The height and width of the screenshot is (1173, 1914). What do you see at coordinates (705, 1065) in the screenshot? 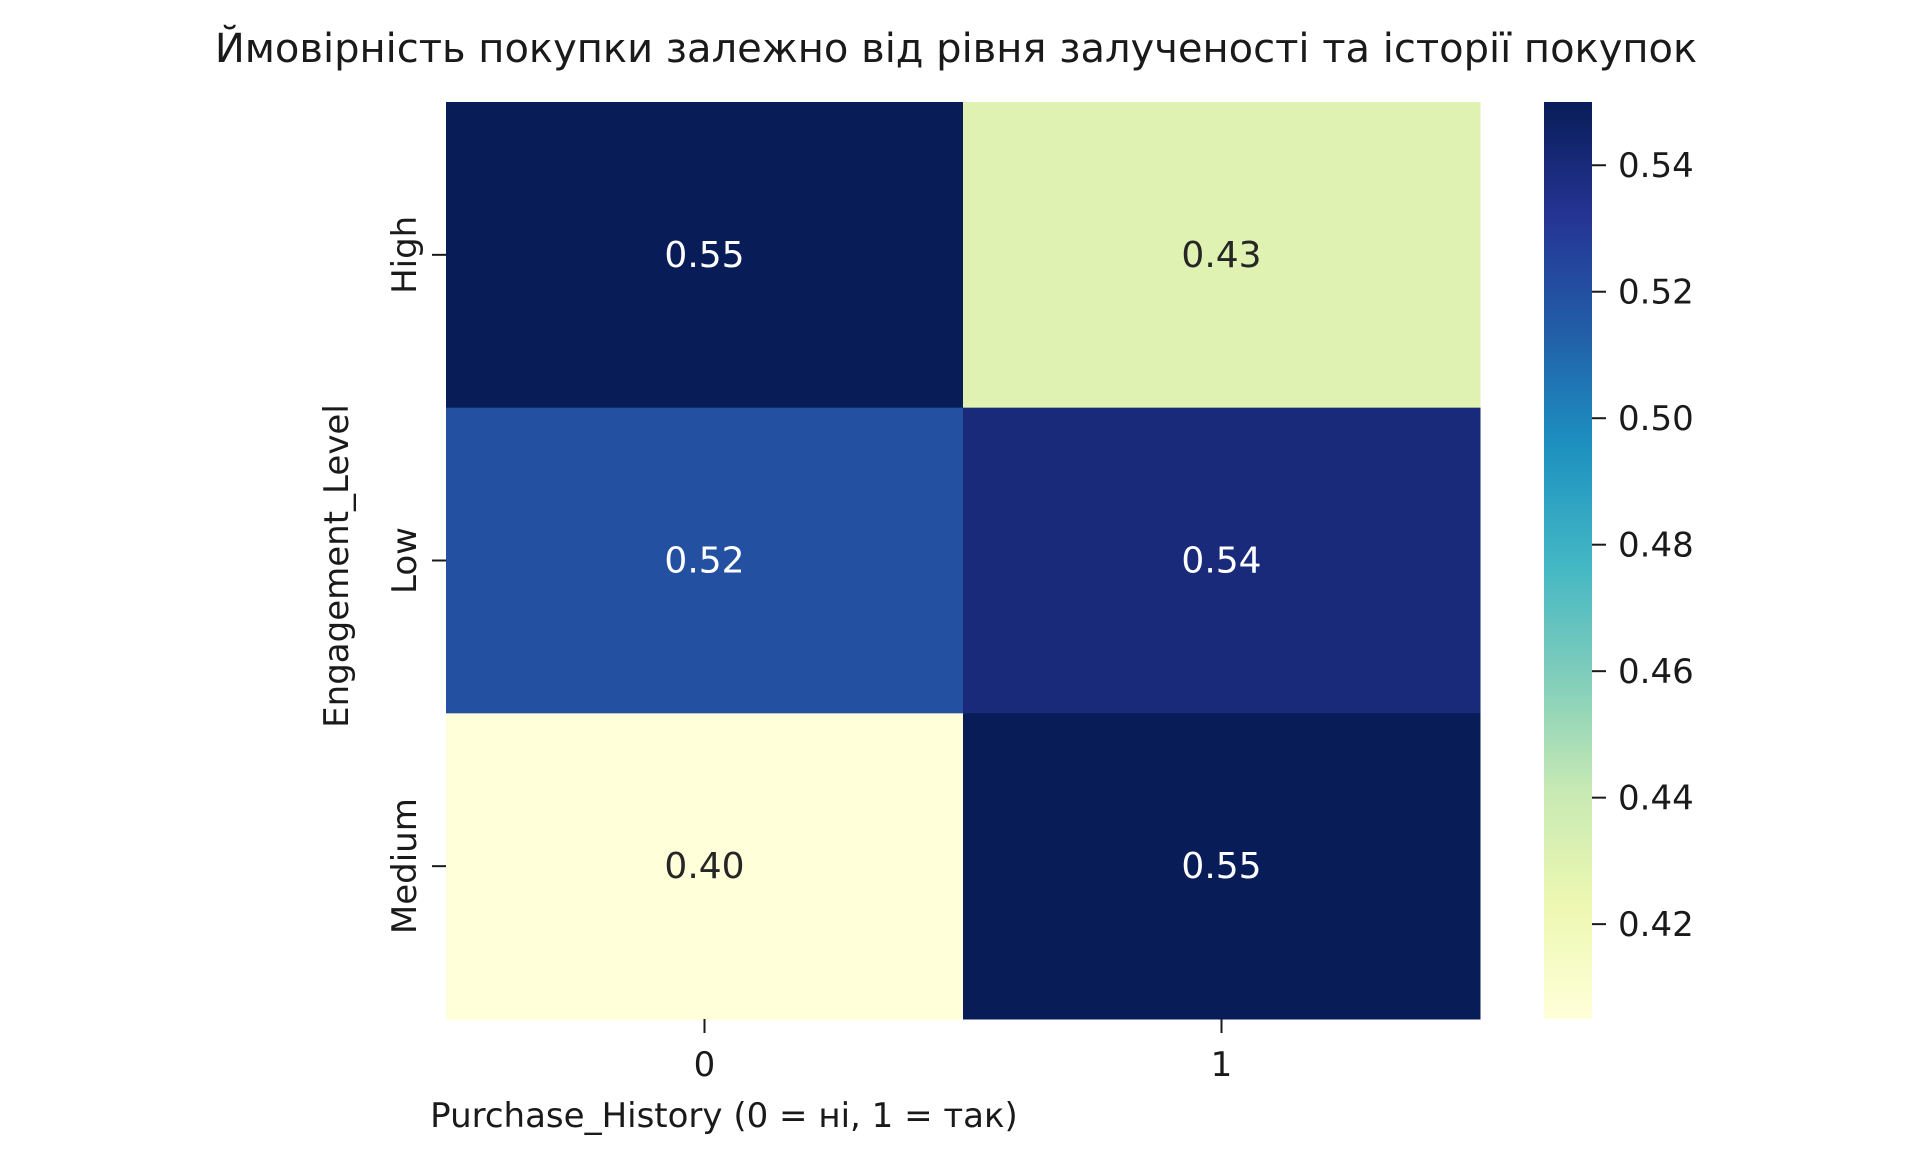
I see `x-tick-label: 0` at bounding box center [705, 1065].